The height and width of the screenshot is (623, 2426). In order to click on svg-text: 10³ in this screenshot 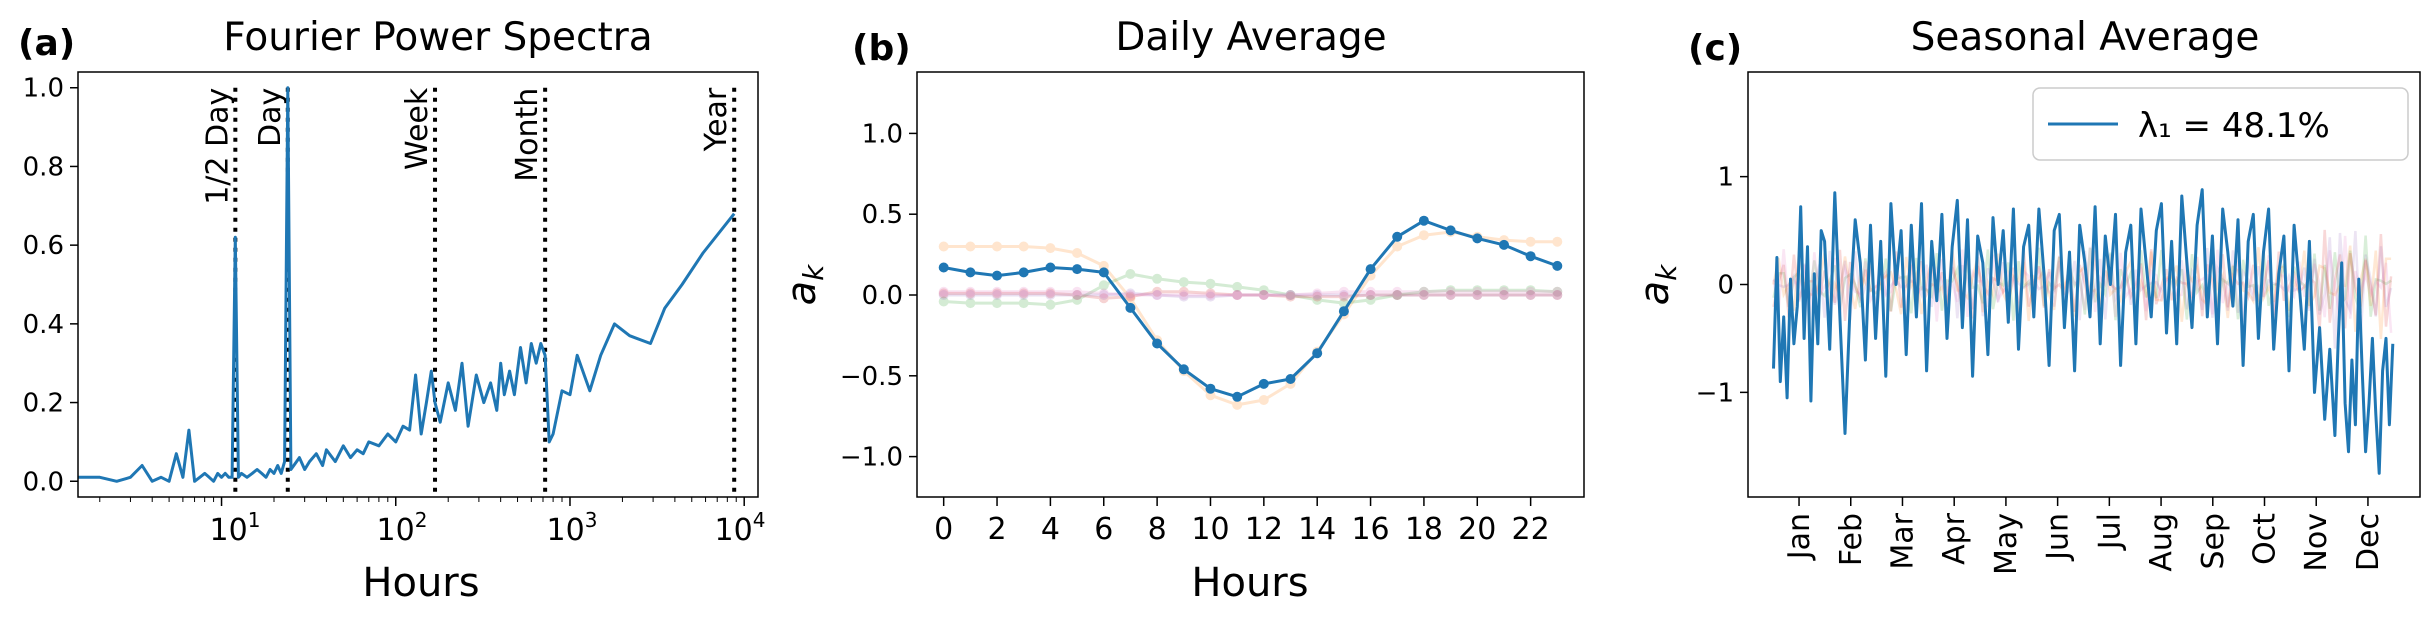, I will do `click(572, 528)`.